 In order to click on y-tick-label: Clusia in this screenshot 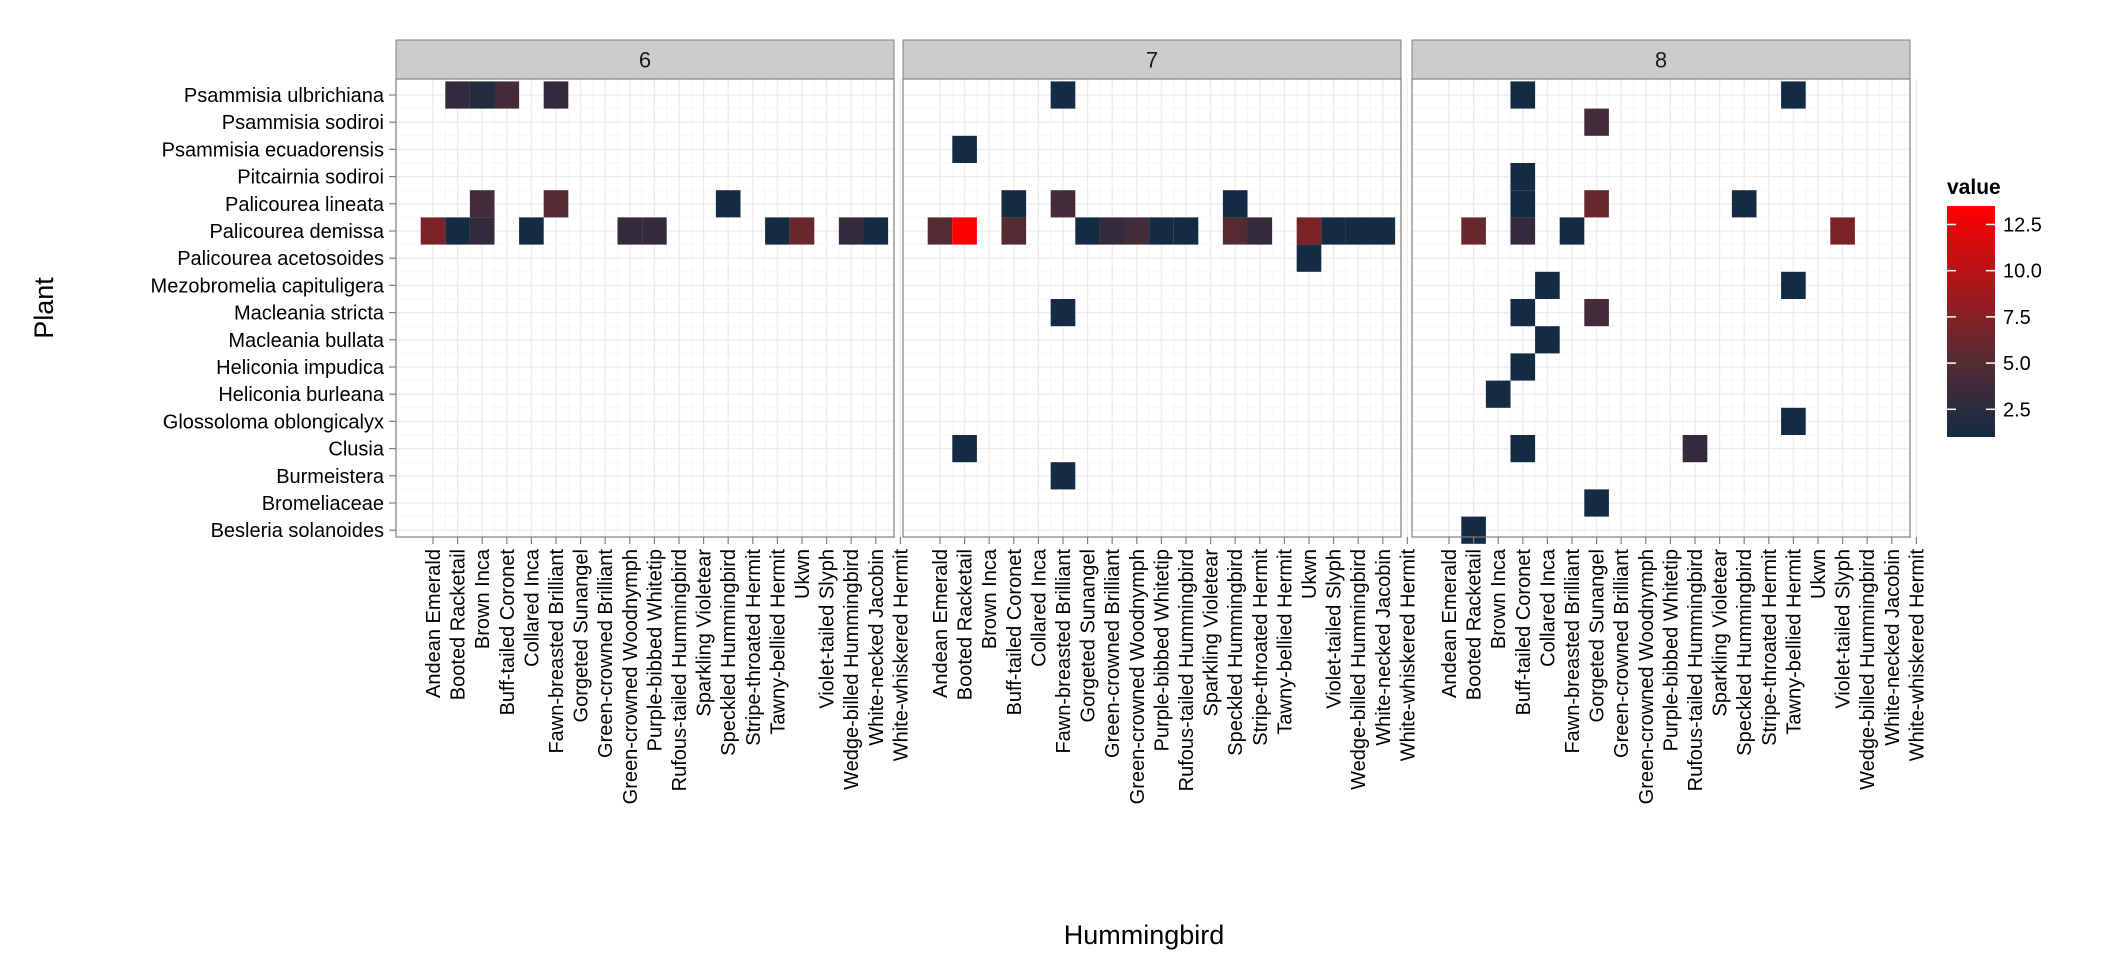, I will do `click(356, 450)`.